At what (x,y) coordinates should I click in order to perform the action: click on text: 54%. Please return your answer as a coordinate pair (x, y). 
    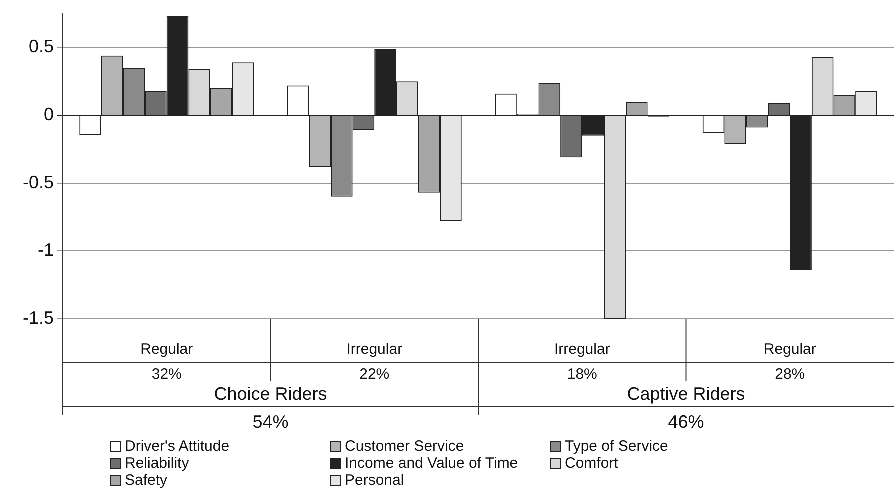
    Looking at the image, I should click on (270, 422).